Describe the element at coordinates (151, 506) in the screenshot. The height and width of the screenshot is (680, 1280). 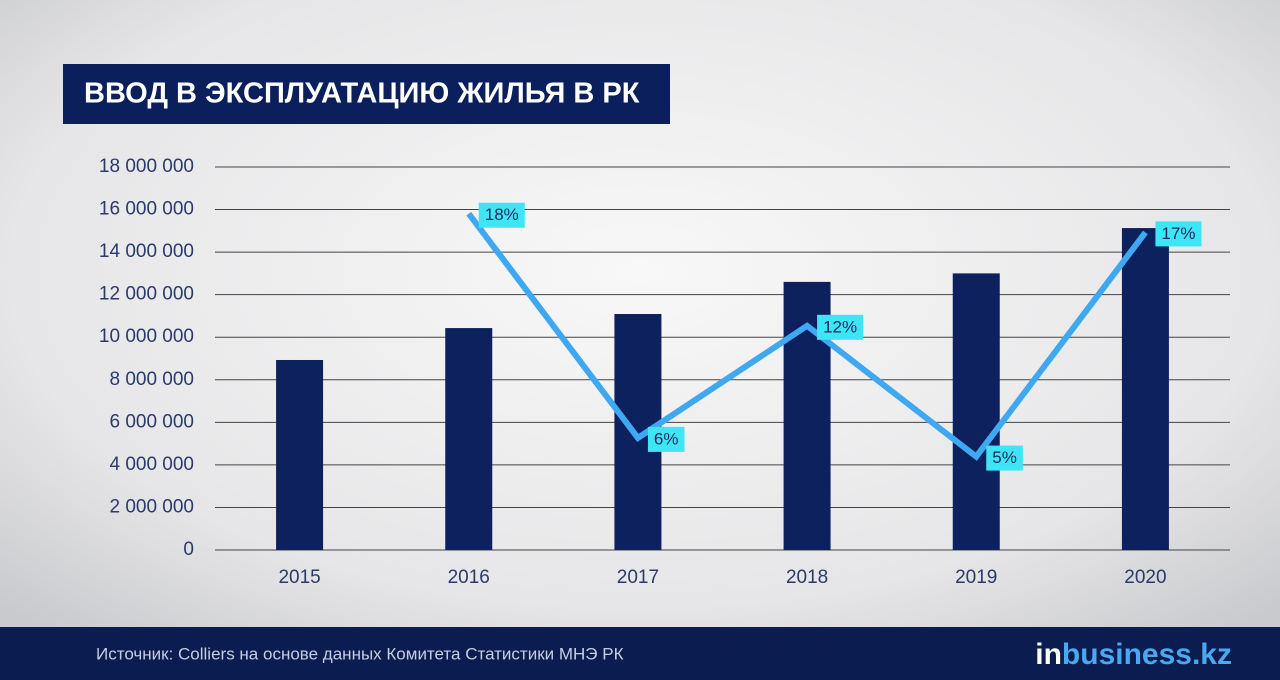
I see `y-tick-label: 2 000 000` at that location.